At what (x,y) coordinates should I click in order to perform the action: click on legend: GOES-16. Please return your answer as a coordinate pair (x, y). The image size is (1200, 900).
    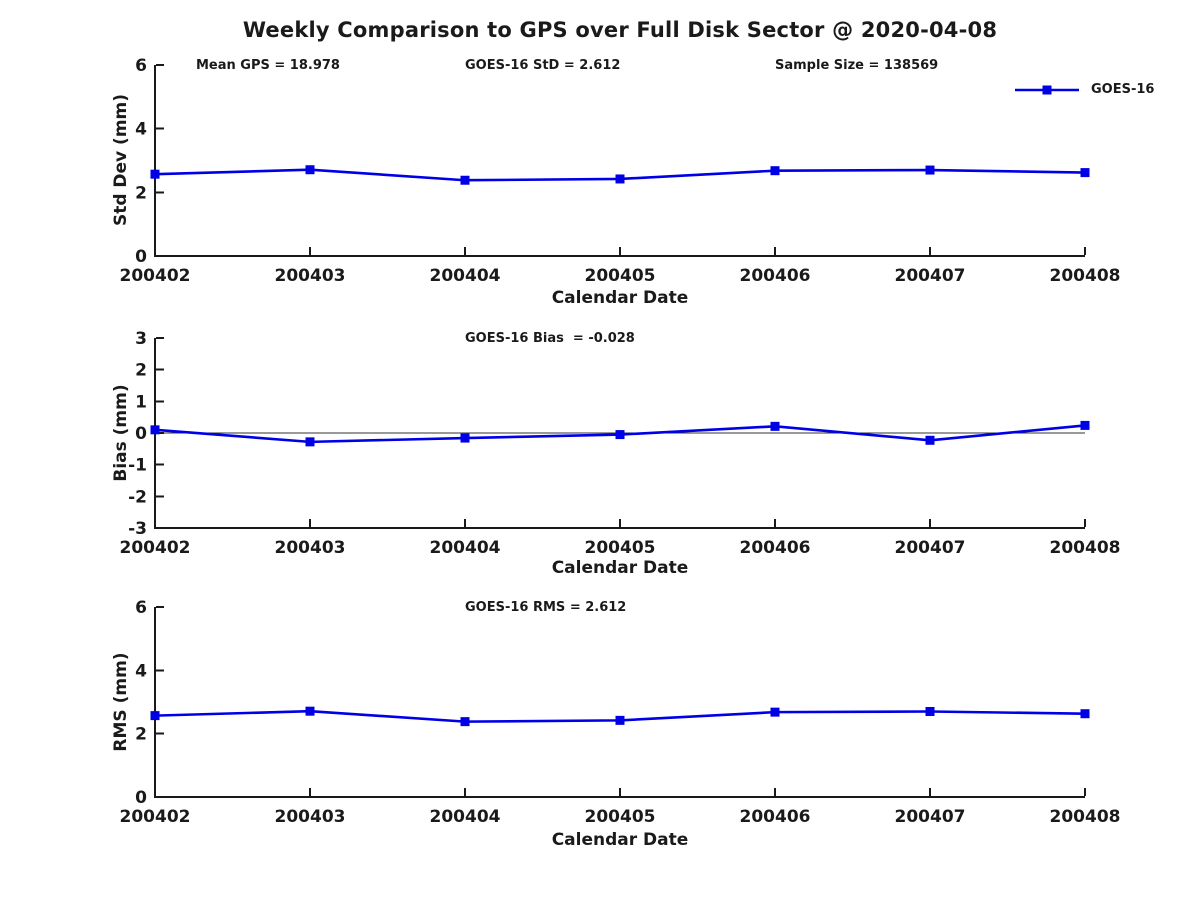
    Looking at the image, I should click on (1083, 89).